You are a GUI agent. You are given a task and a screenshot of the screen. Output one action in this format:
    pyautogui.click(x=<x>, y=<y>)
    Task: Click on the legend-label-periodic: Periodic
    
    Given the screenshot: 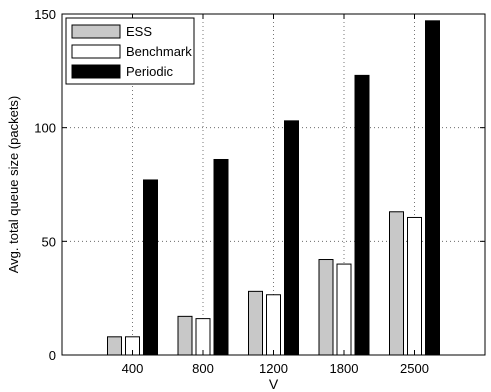 What is the action you would take?
    pyautogui.click(x=149, y=71)
    